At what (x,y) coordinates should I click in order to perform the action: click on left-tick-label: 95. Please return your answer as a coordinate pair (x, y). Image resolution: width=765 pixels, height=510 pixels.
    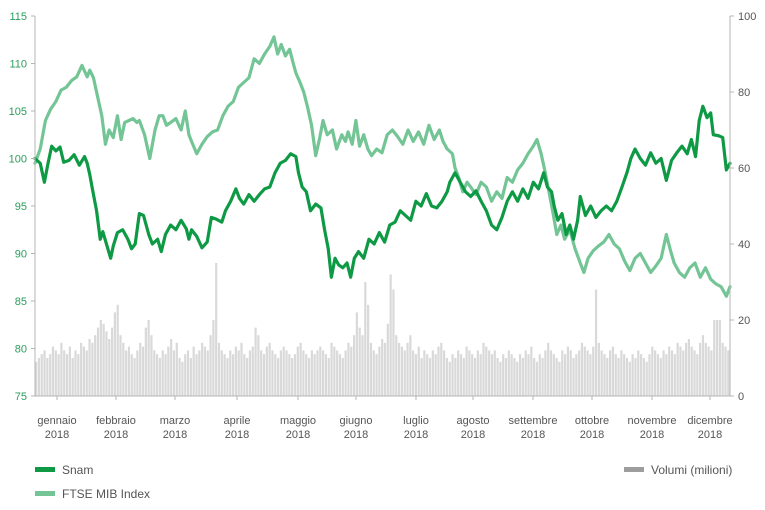
    Looking at the image, I should click on (21, 207).